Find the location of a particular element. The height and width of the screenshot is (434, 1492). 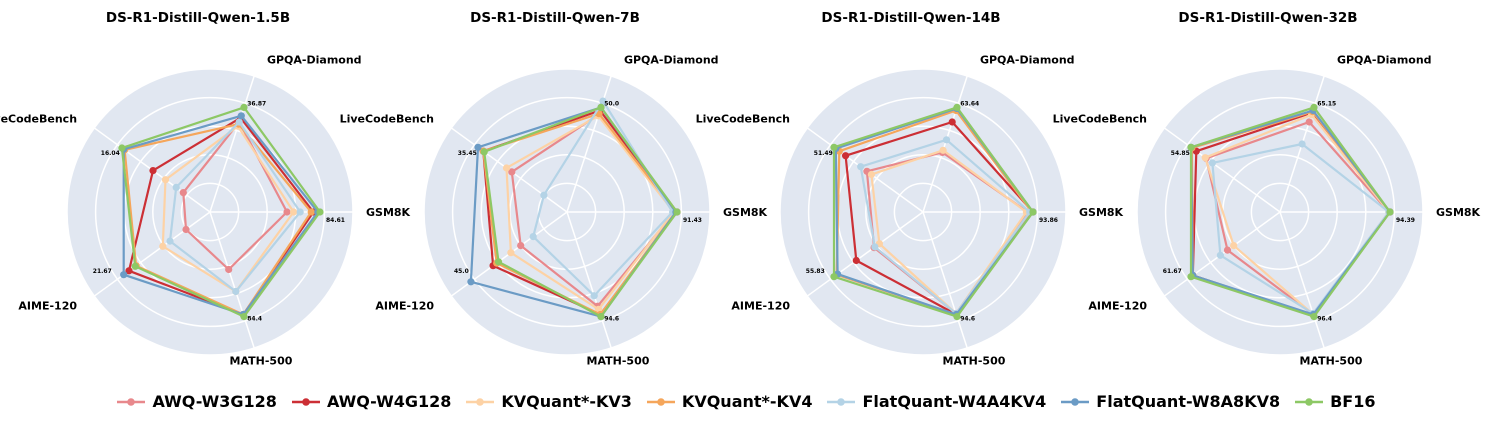

legend-item: KVQuant*-KV4 is located at coordinates (729, 401).